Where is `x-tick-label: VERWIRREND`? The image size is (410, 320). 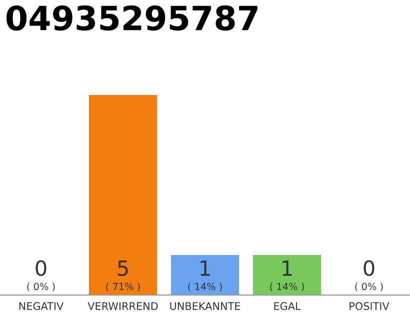
x-tick-label: VERWIRREND is located at coordinates (123, 306).